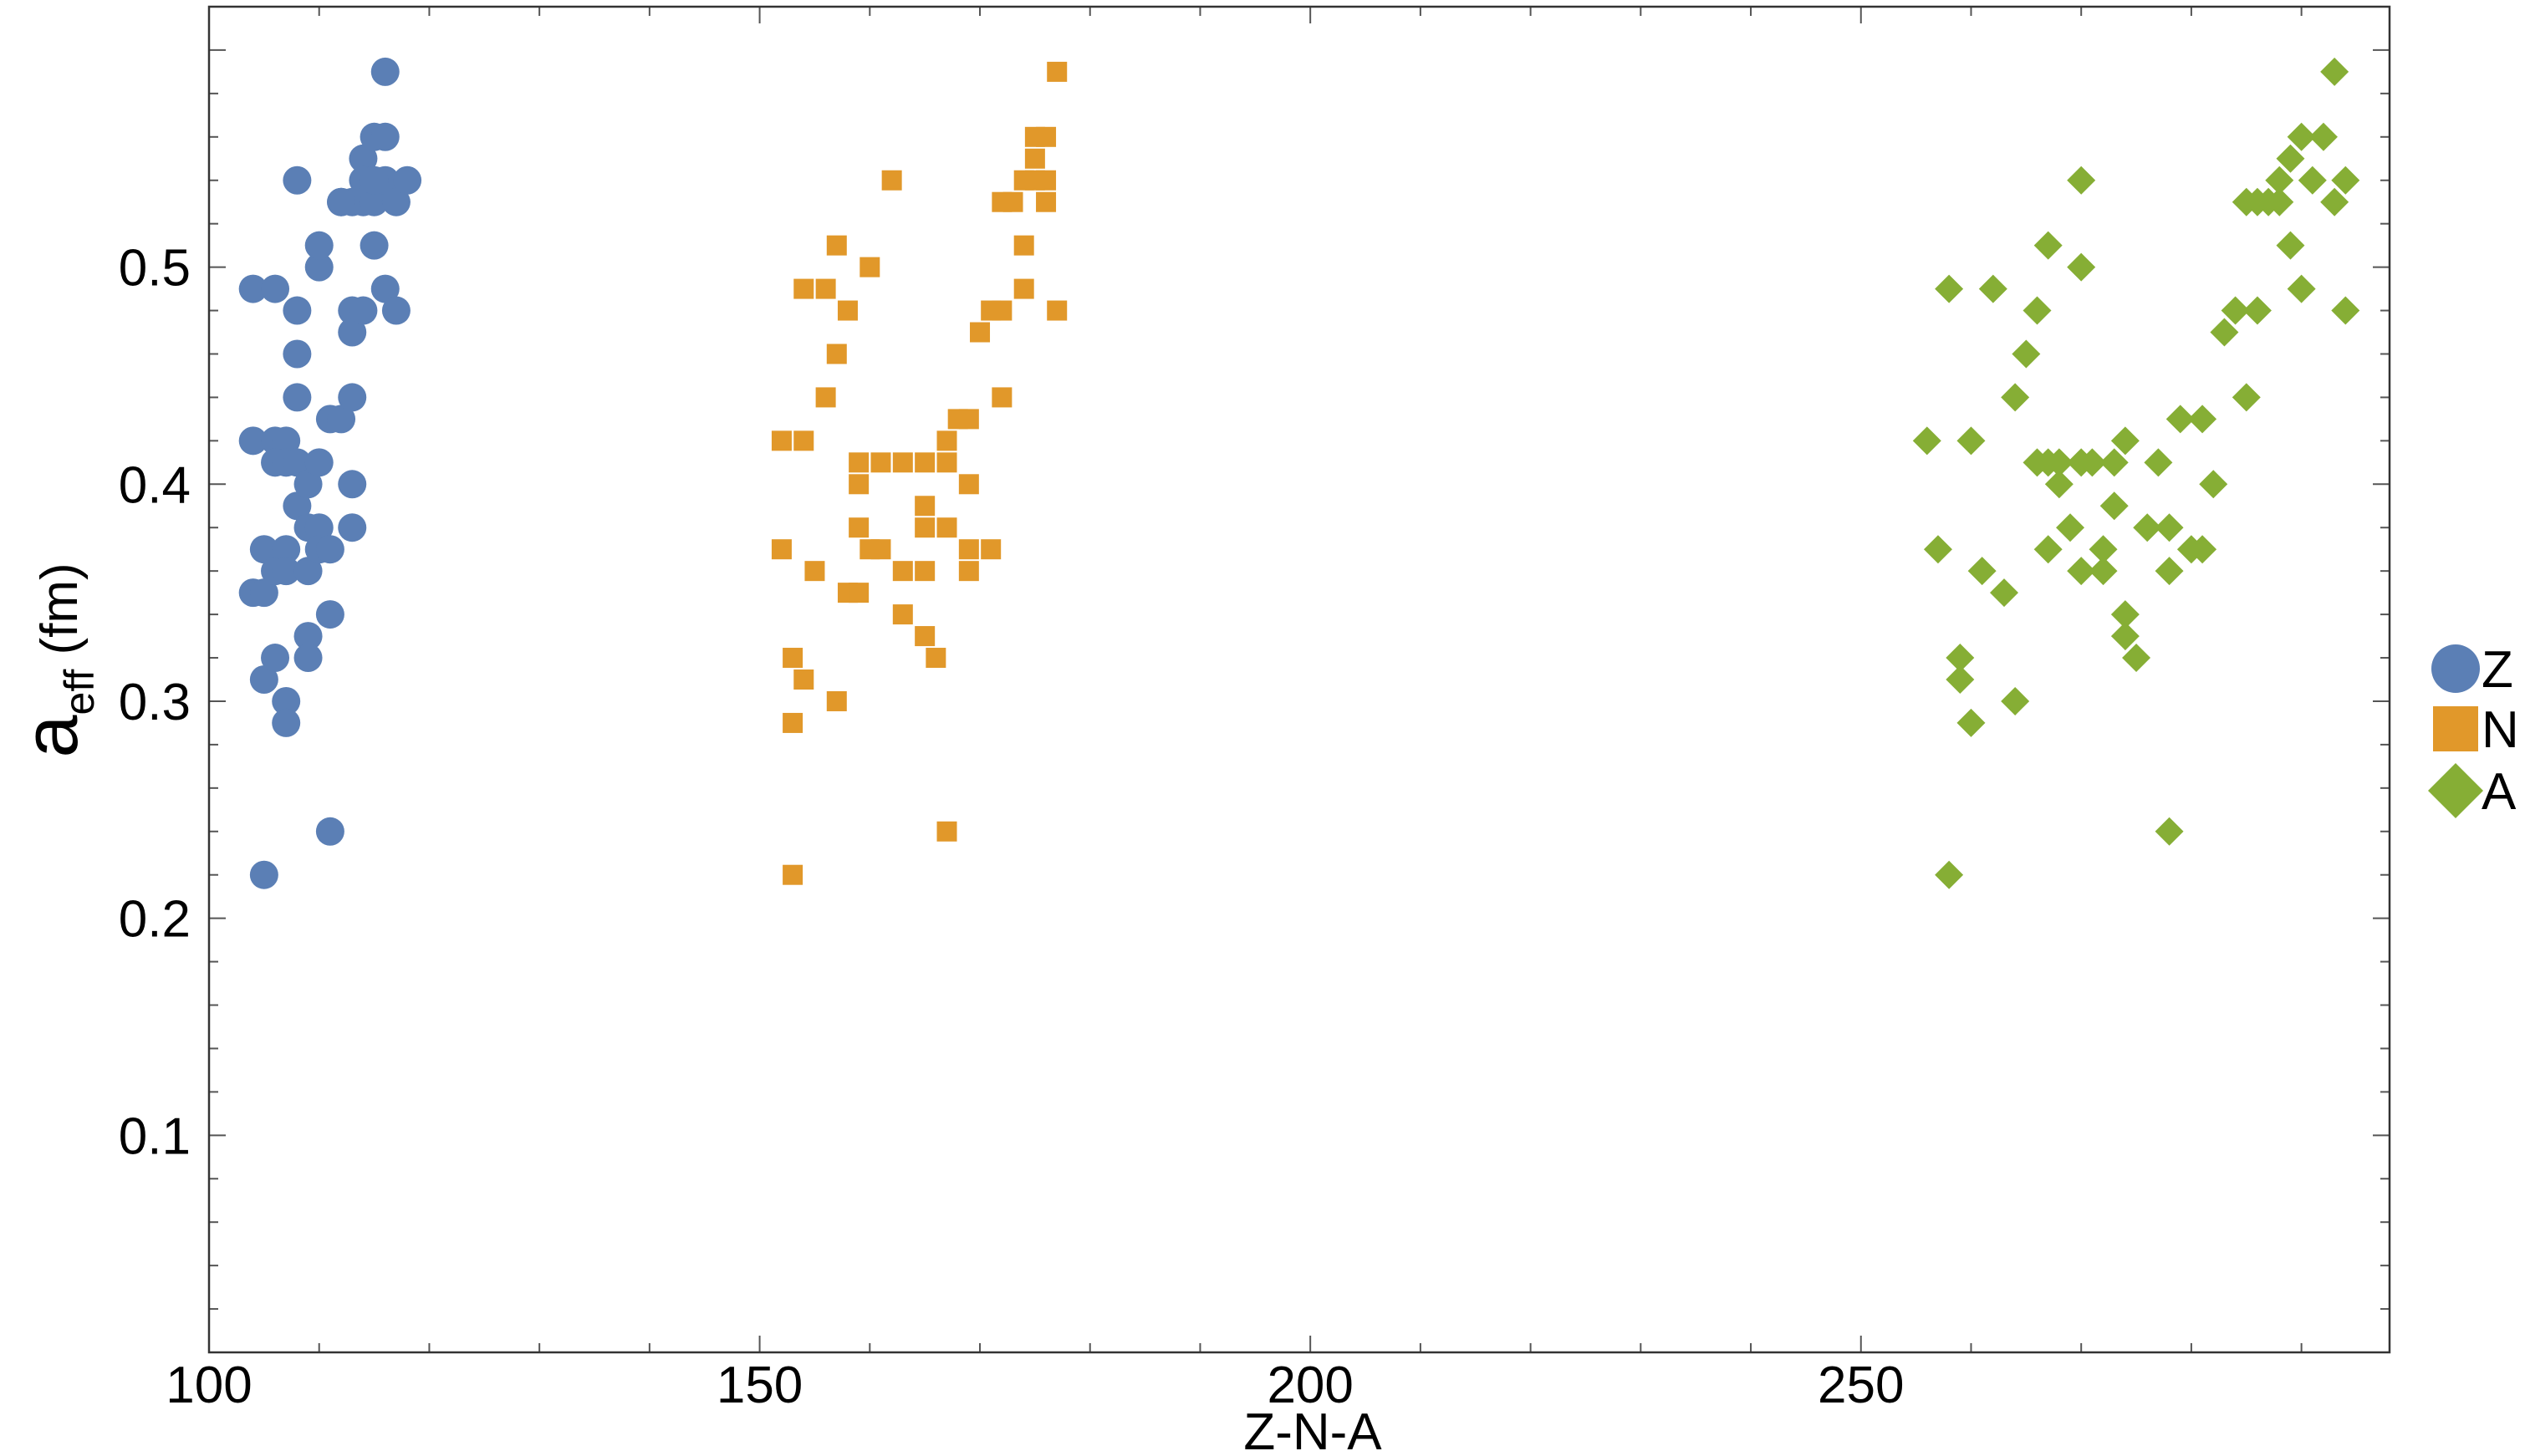  What do you see at coordinates (51, 736) in the screenshot?
I see `y-axis-title-main: a` at bounding box center [51, 736].